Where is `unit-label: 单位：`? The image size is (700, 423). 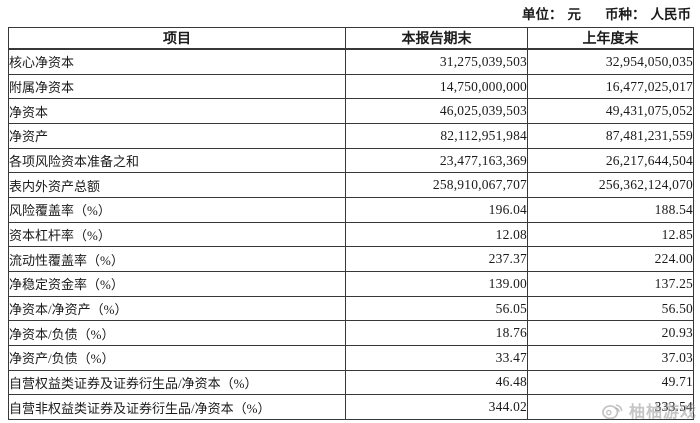
unit-label: 单位： is located at coordinates (542, 14).